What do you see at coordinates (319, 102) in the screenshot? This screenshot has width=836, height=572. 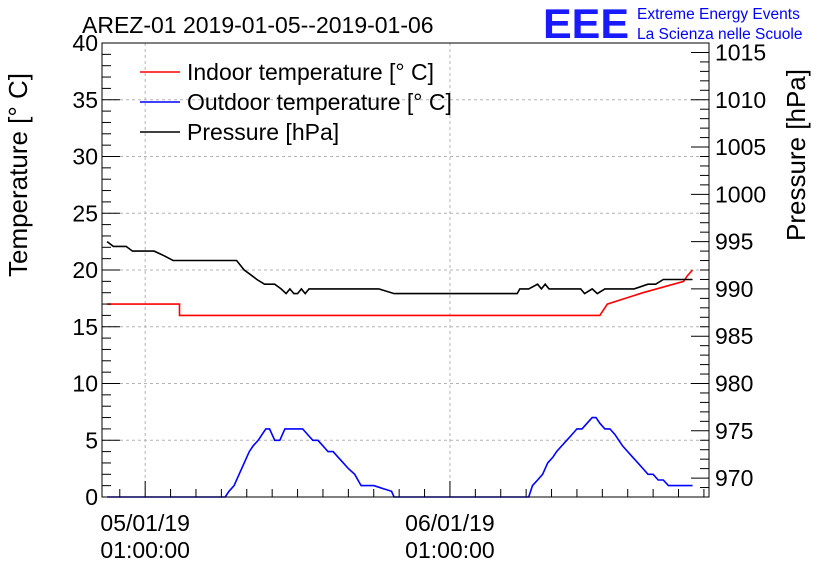 I see `legend-label-outdoor: Outdoor temperature [° C]` at bounding box center [319, 102].